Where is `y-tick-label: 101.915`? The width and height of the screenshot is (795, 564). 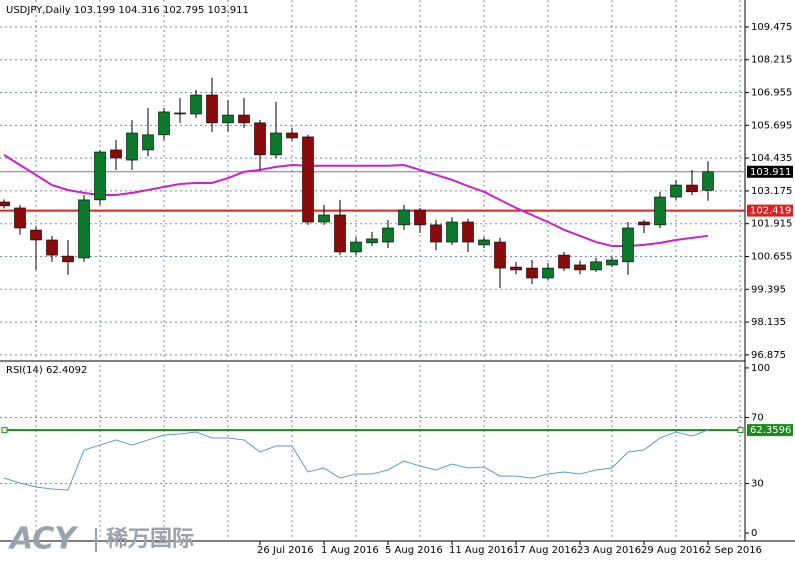
y-tick-label: 101.915 is located at coordinates (771, 224).